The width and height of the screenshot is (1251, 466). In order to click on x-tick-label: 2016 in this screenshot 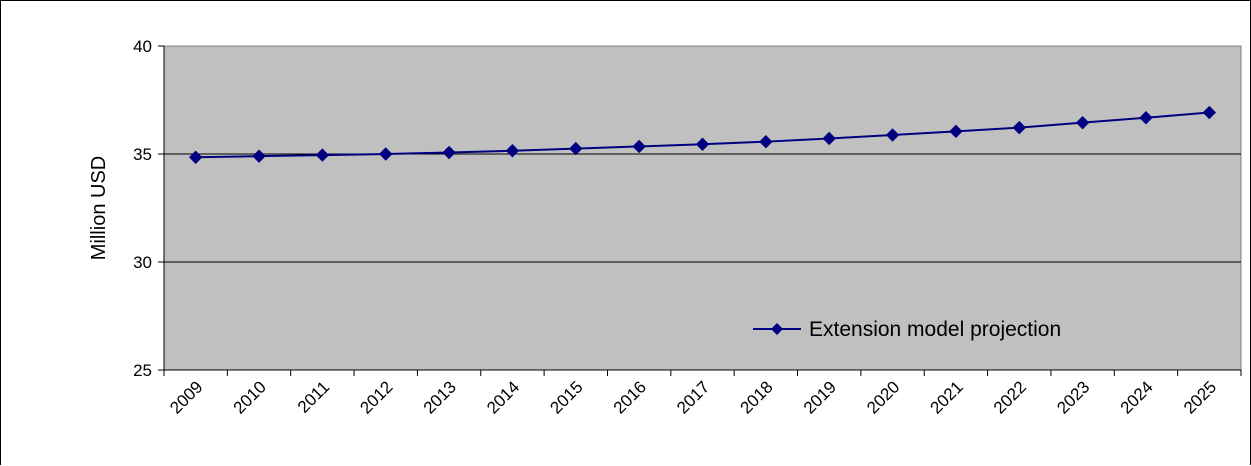, I will do `click(630, 397)`.